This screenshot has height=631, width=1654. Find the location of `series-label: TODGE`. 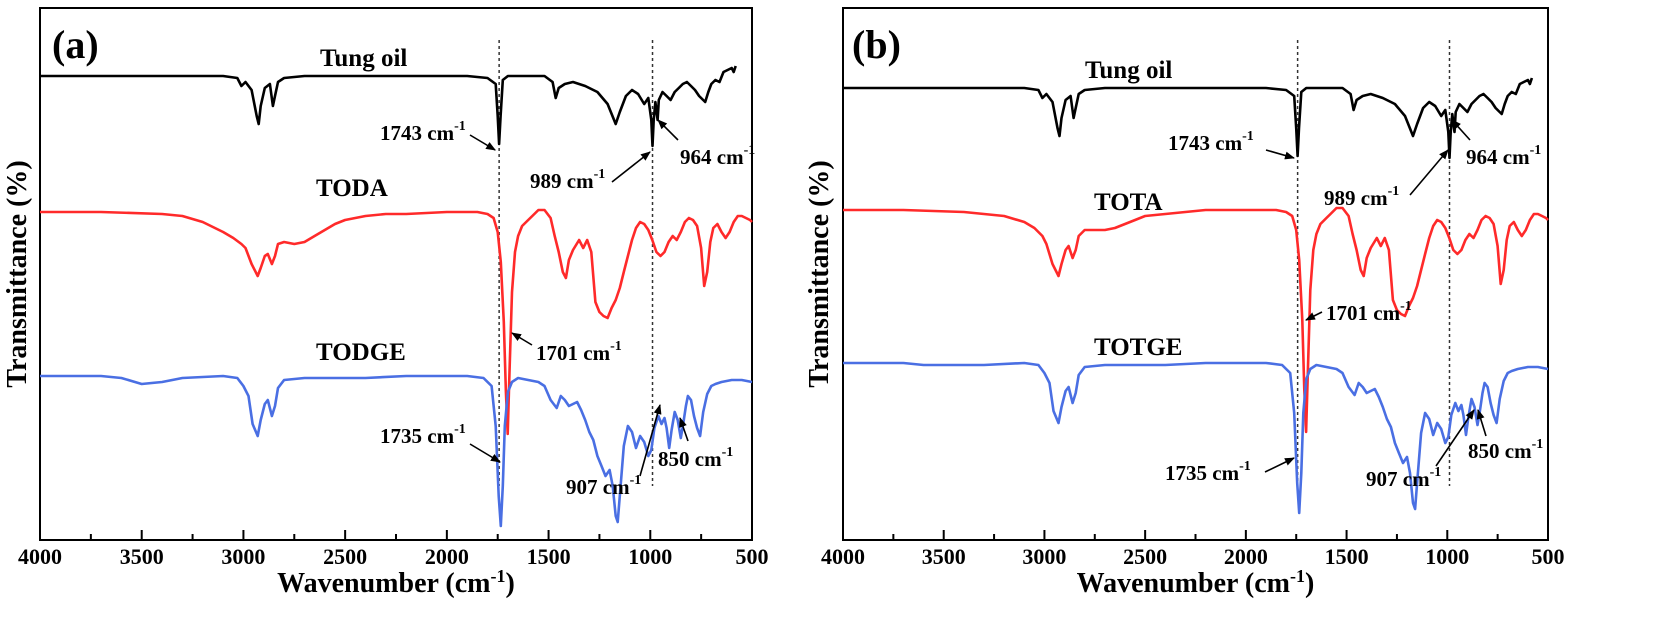

series-label: TODGE is located at coordinates (361, 352).